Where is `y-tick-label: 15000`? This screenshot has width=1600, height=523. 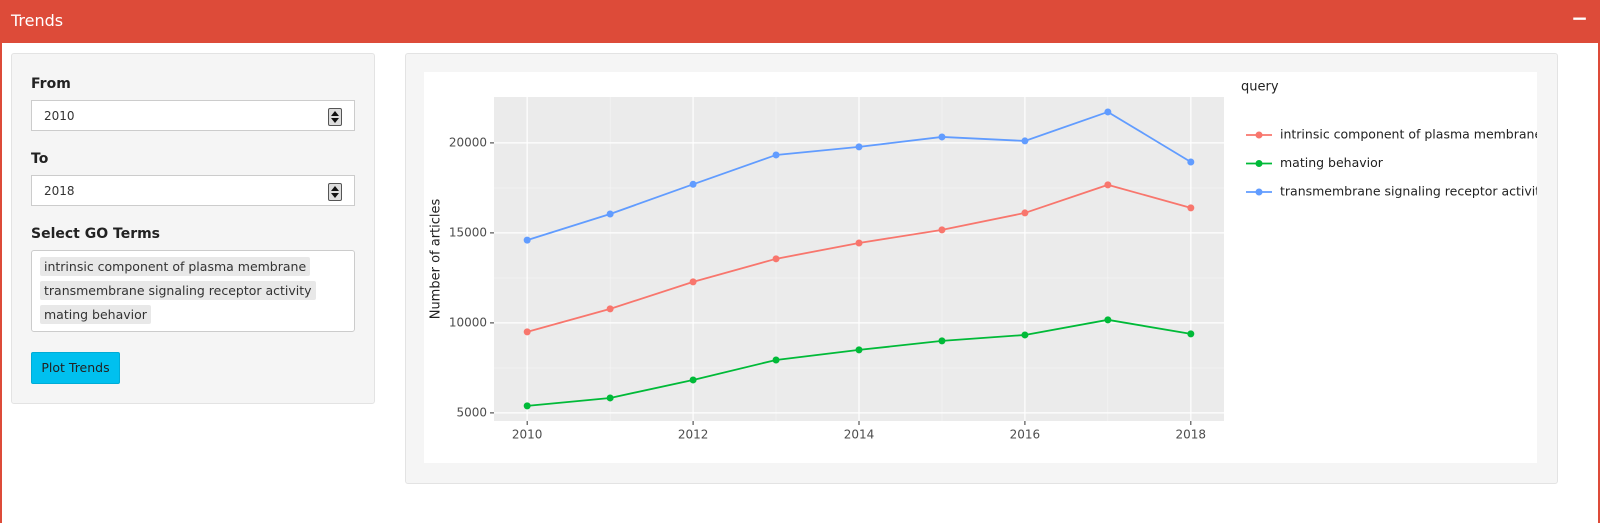 y-tick-label: 15000 is located at coordinates (468, 232).